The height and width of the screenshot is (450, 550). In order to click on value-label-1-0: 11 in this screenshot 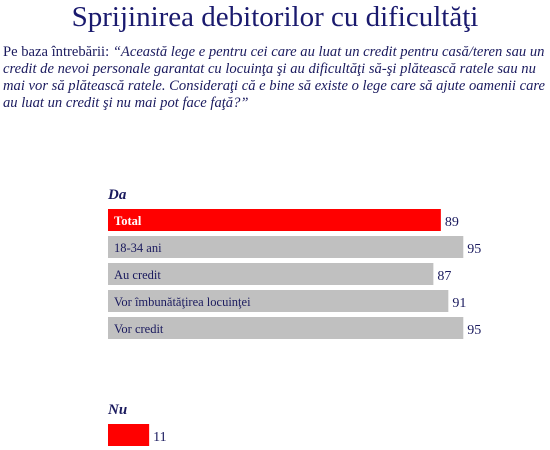, I will do `click(159, 437)`.